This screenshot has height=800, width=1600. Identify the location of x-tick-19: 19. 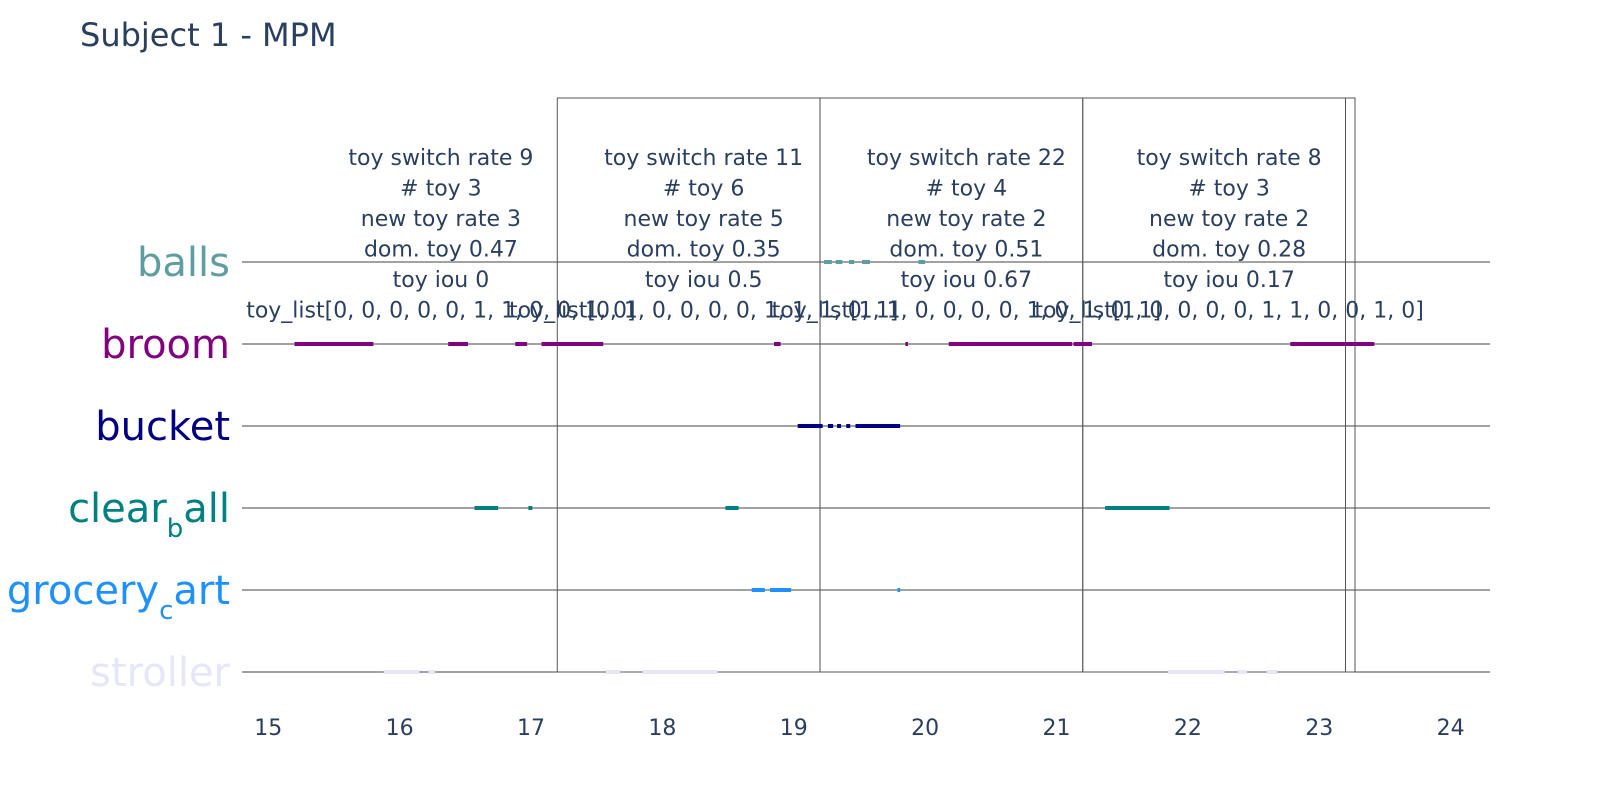
(794, 728).